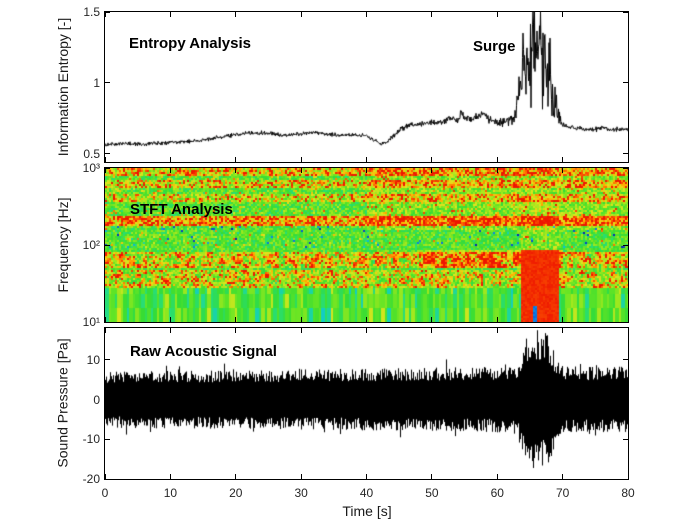 This screenshot has width=700, height=525. I want to click on y-tick-label: 0.5, so click(91, 153).